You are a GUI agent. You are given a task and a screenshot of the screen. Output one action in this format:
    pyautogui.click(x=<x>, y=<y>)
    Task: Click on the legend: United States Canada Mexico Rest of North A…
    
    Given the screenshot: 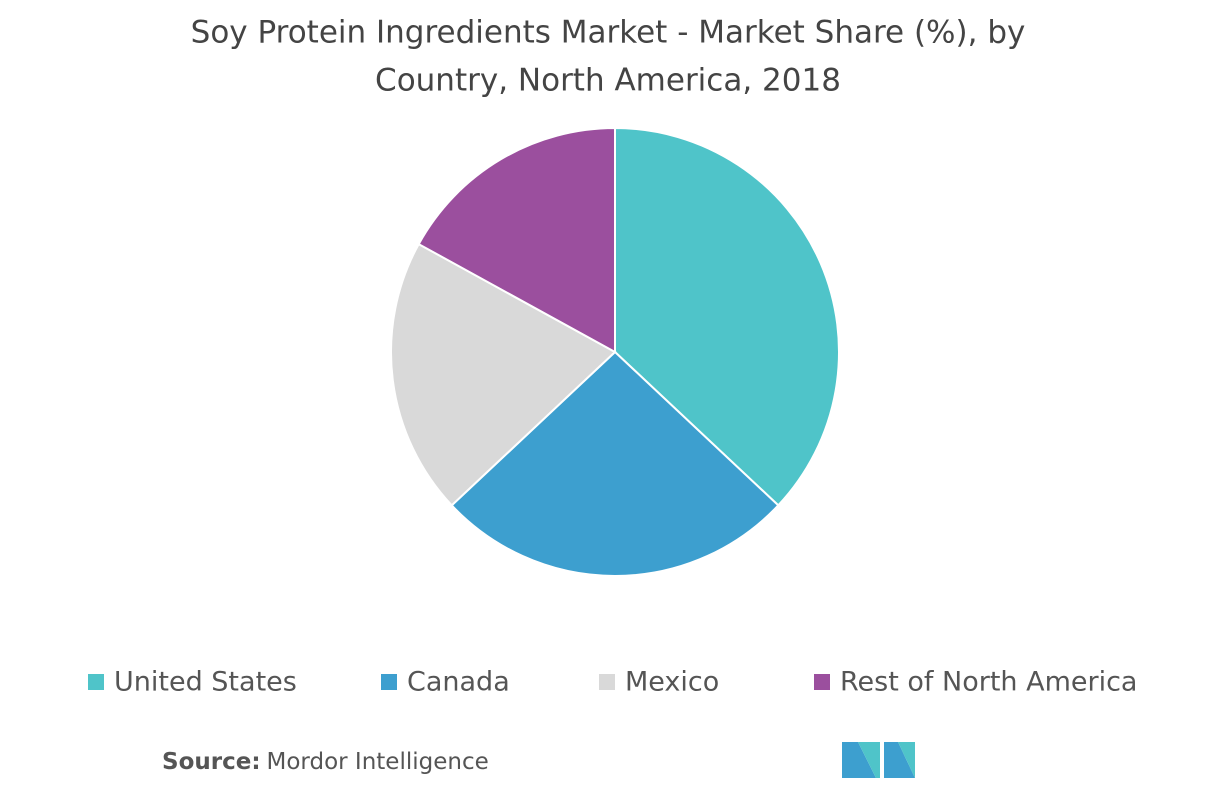 What is the action you would take?
    pyautogui.click(x=612, y=682)
    